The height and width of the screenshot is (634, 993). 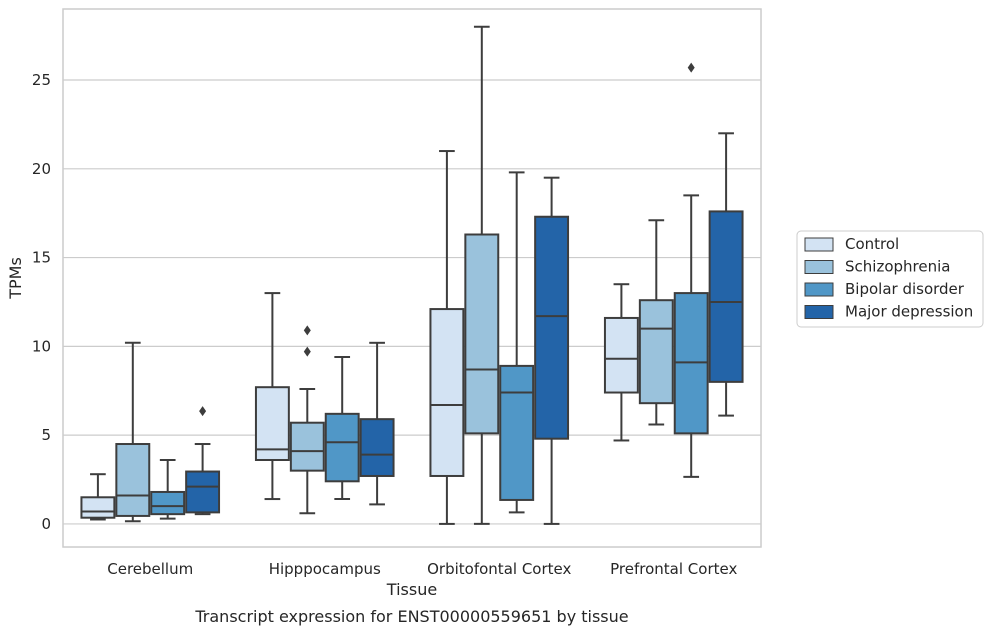 What do you see at coordinates (673, 569) in the screenshot?
I see `x-tick-label: Prefrontal Cortex` at bounding box center [673, 569].